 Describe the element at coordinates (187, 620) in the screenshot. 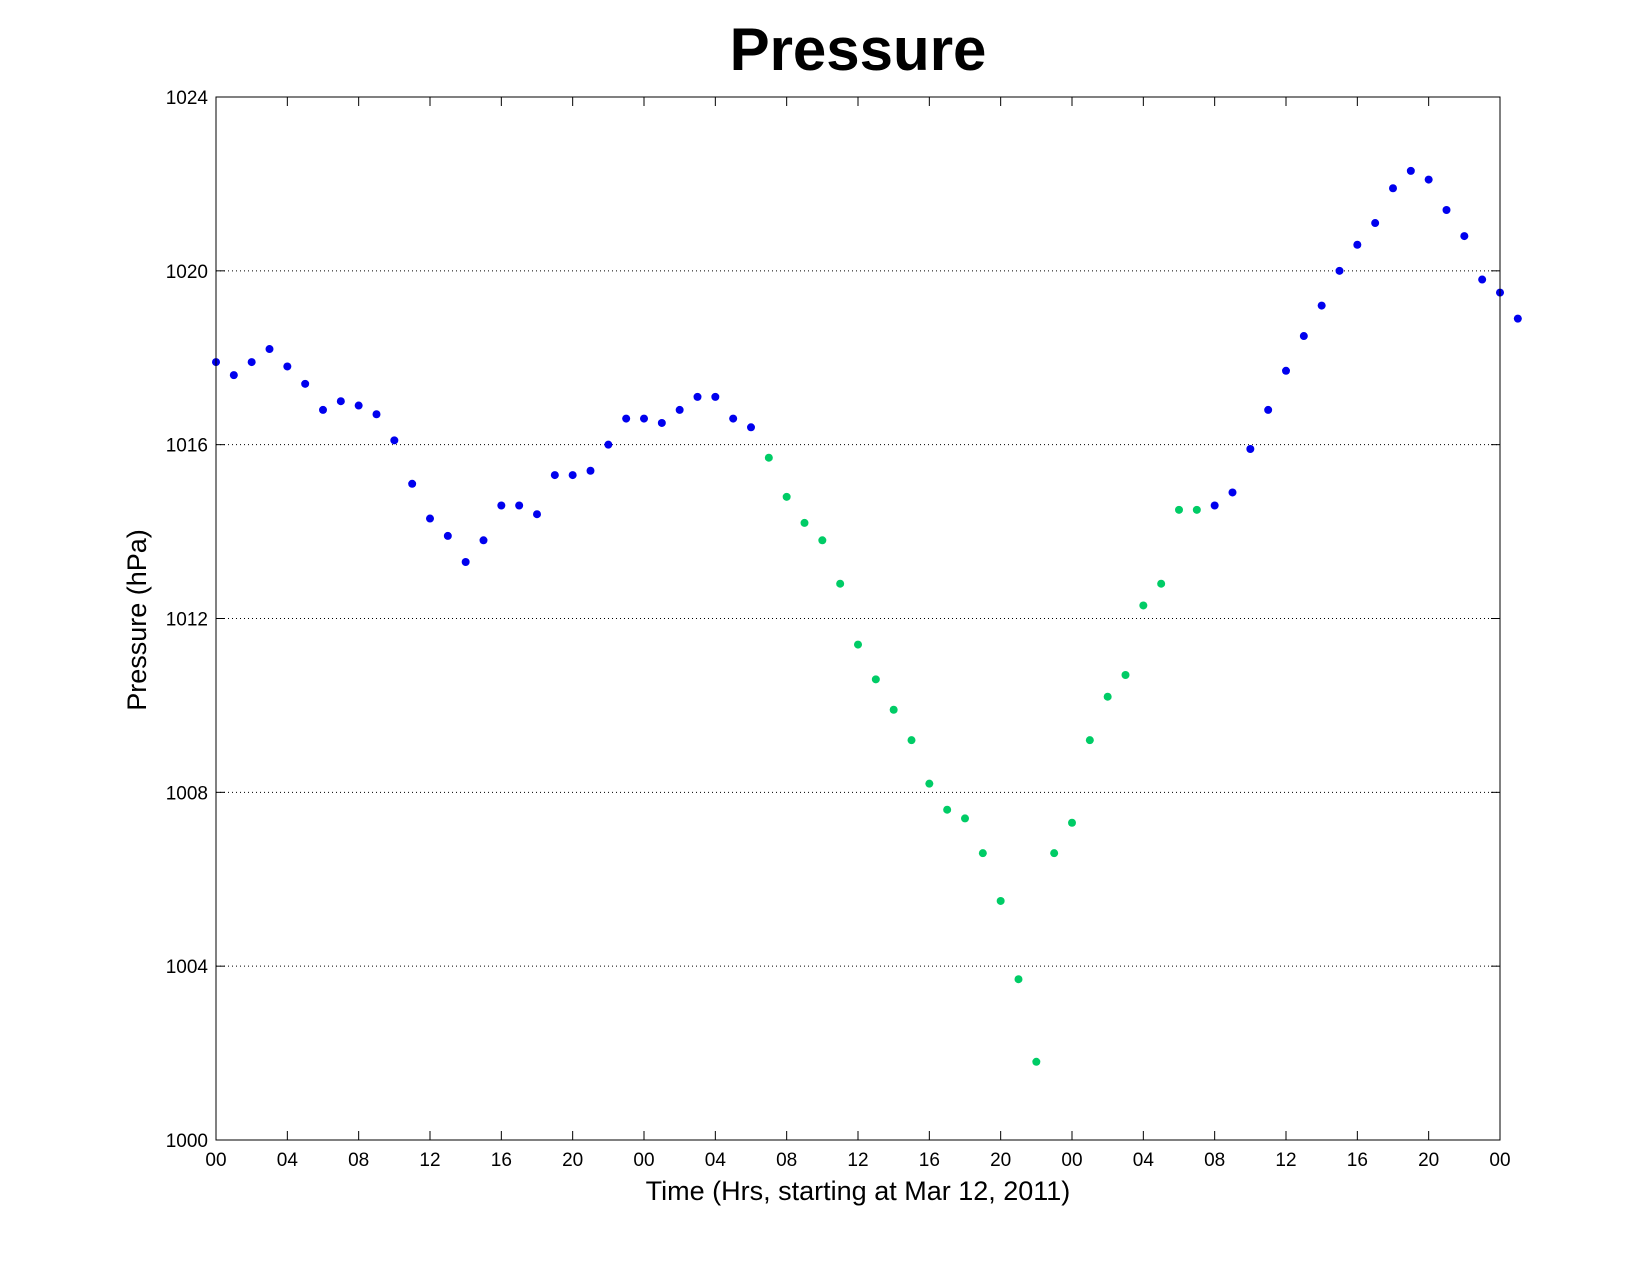

I see `y-tick-label: 1012` at that location.